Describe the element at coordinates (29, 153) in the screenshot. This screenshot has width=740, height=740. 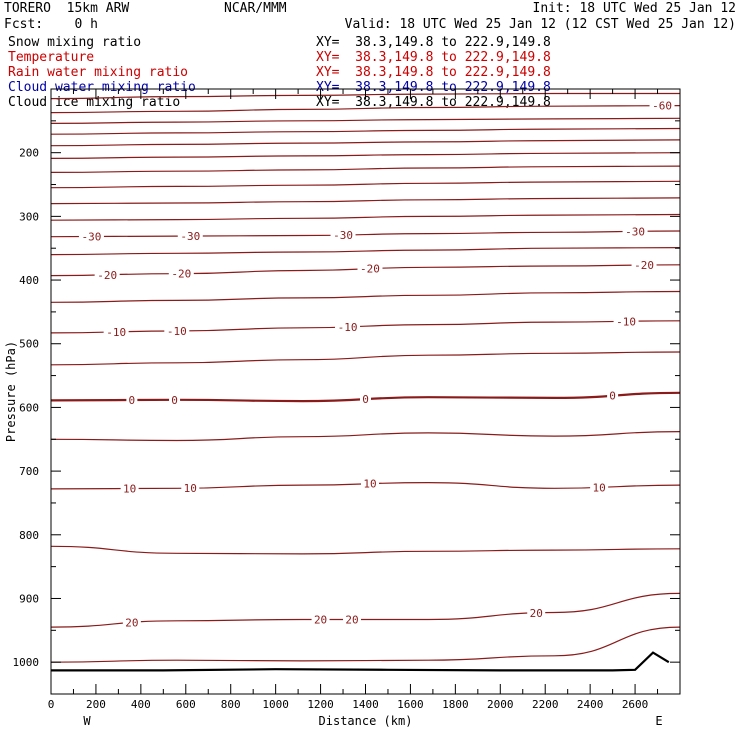
I see `y-tick-label: 200` at that location.